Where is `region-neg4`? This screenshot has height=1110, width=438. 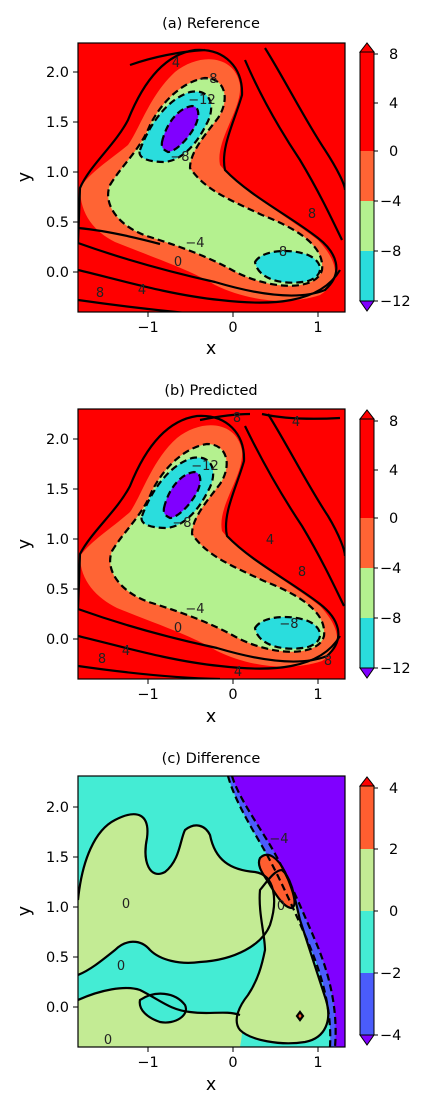 region-neg4 is located at coordinates (288, 911).